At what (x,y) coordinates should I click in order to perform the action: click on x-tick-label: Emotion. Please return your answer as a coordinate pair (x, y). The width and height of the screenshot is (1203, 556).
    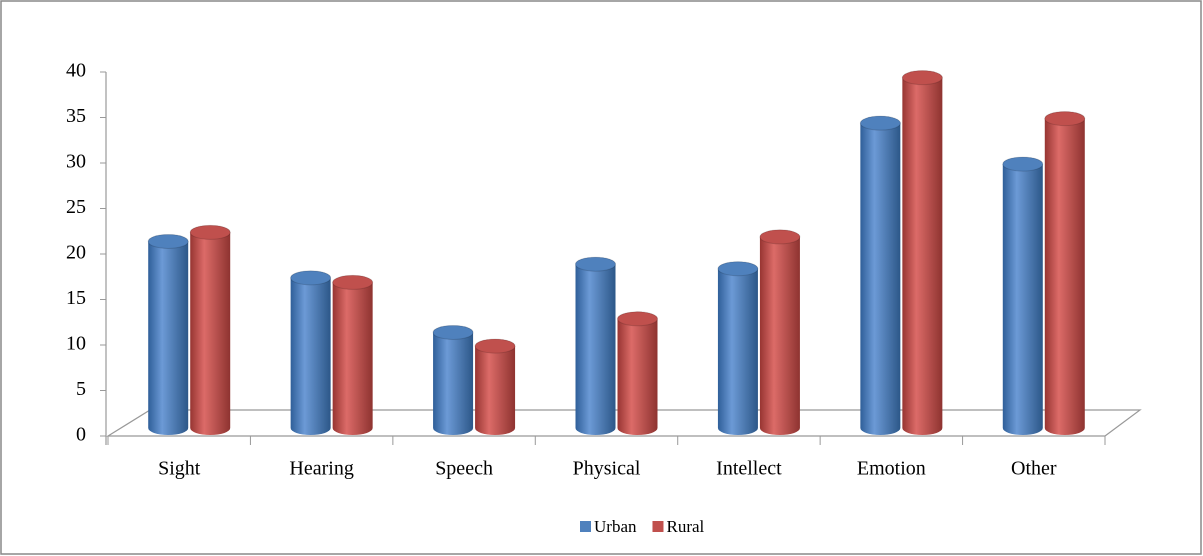
    Looking at the image, I should click on (891, 469).